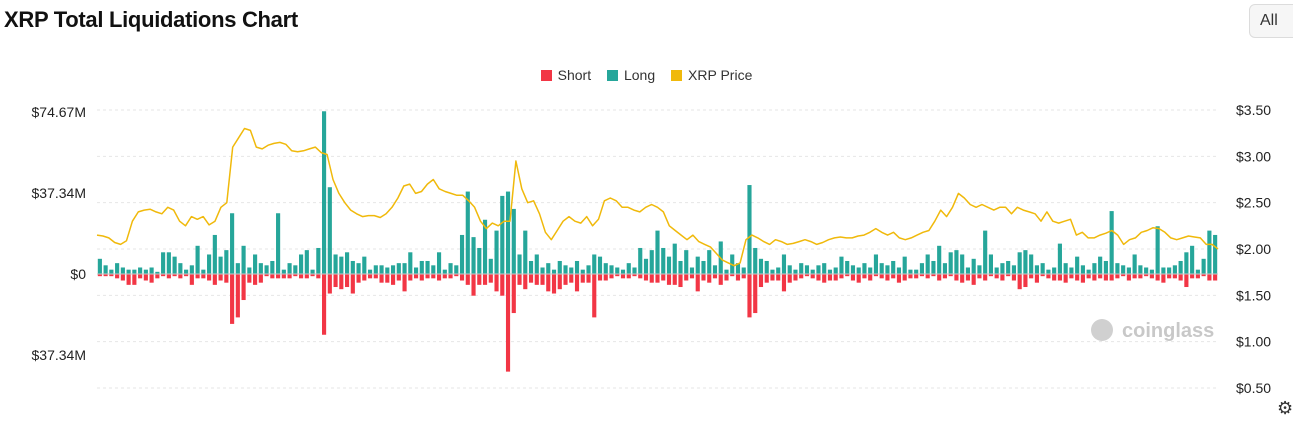 The height and width of the screenshot is (422, 1293). What do you see at coordinates (1285, 408) in the screenshot?
I see `settings-gear-icon: ⚙` at bounding box center [1285, 408].